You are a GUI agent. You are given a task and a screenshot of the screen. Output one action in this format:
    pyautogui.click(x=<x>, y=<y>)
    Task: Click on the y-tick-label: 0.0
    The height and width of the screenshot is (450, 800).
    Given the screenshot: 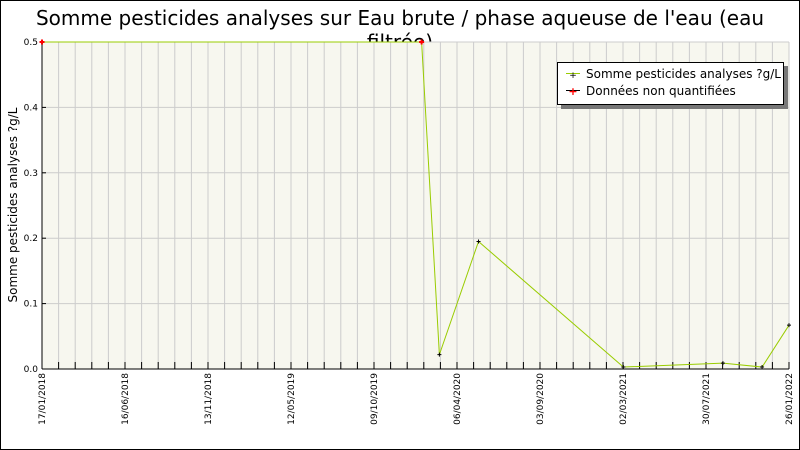 What is the action you would take?
    pyautogui.click(x=31, y=370)
    